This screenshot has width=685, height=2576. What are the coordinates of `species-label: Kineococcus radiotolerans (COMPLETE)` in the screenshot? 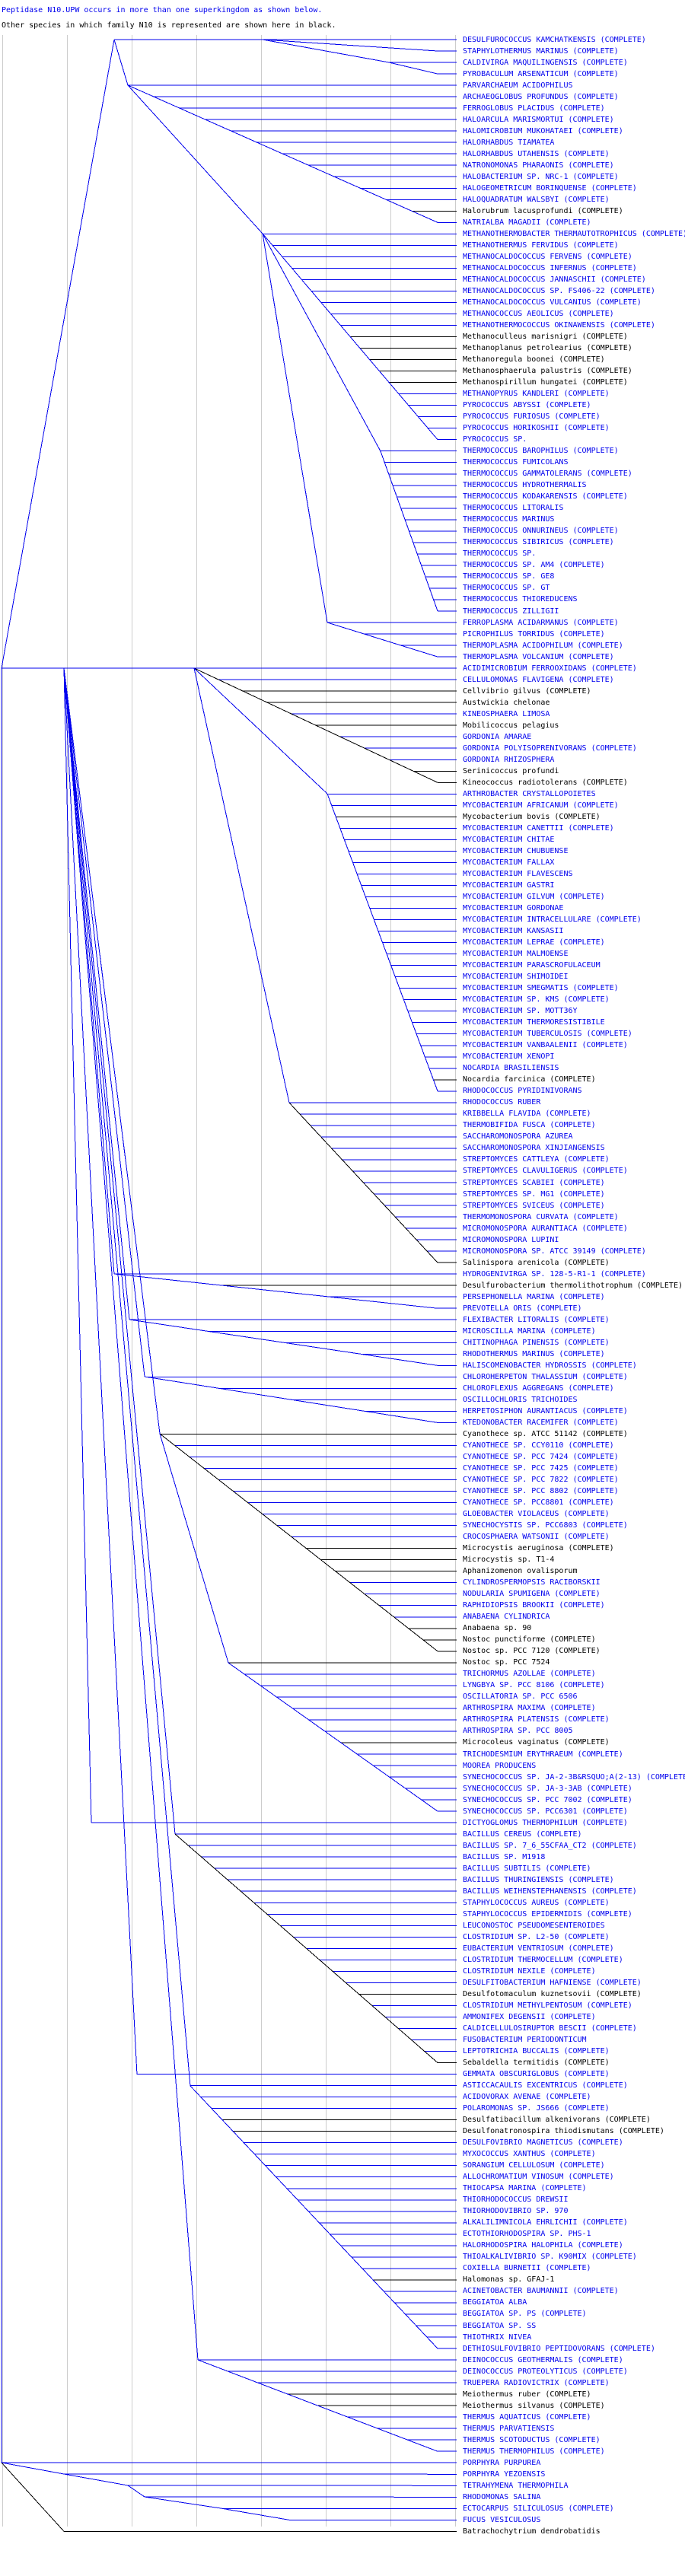 It's located at (545, 782).